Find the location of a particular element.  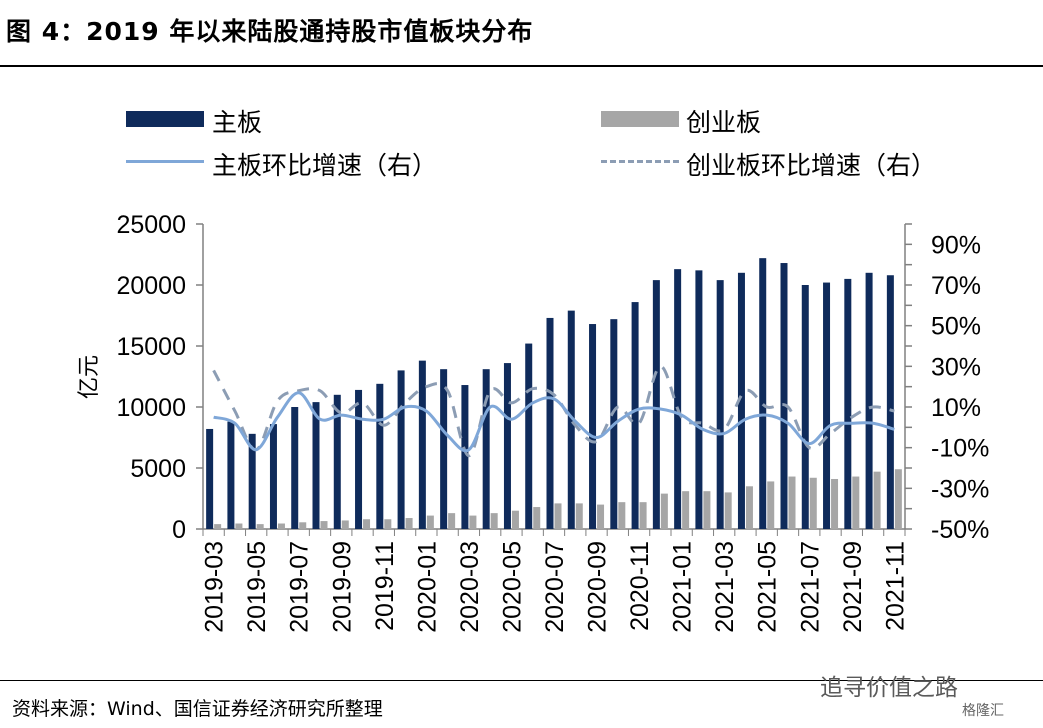

title-rule is located at coordinates (521, 66).